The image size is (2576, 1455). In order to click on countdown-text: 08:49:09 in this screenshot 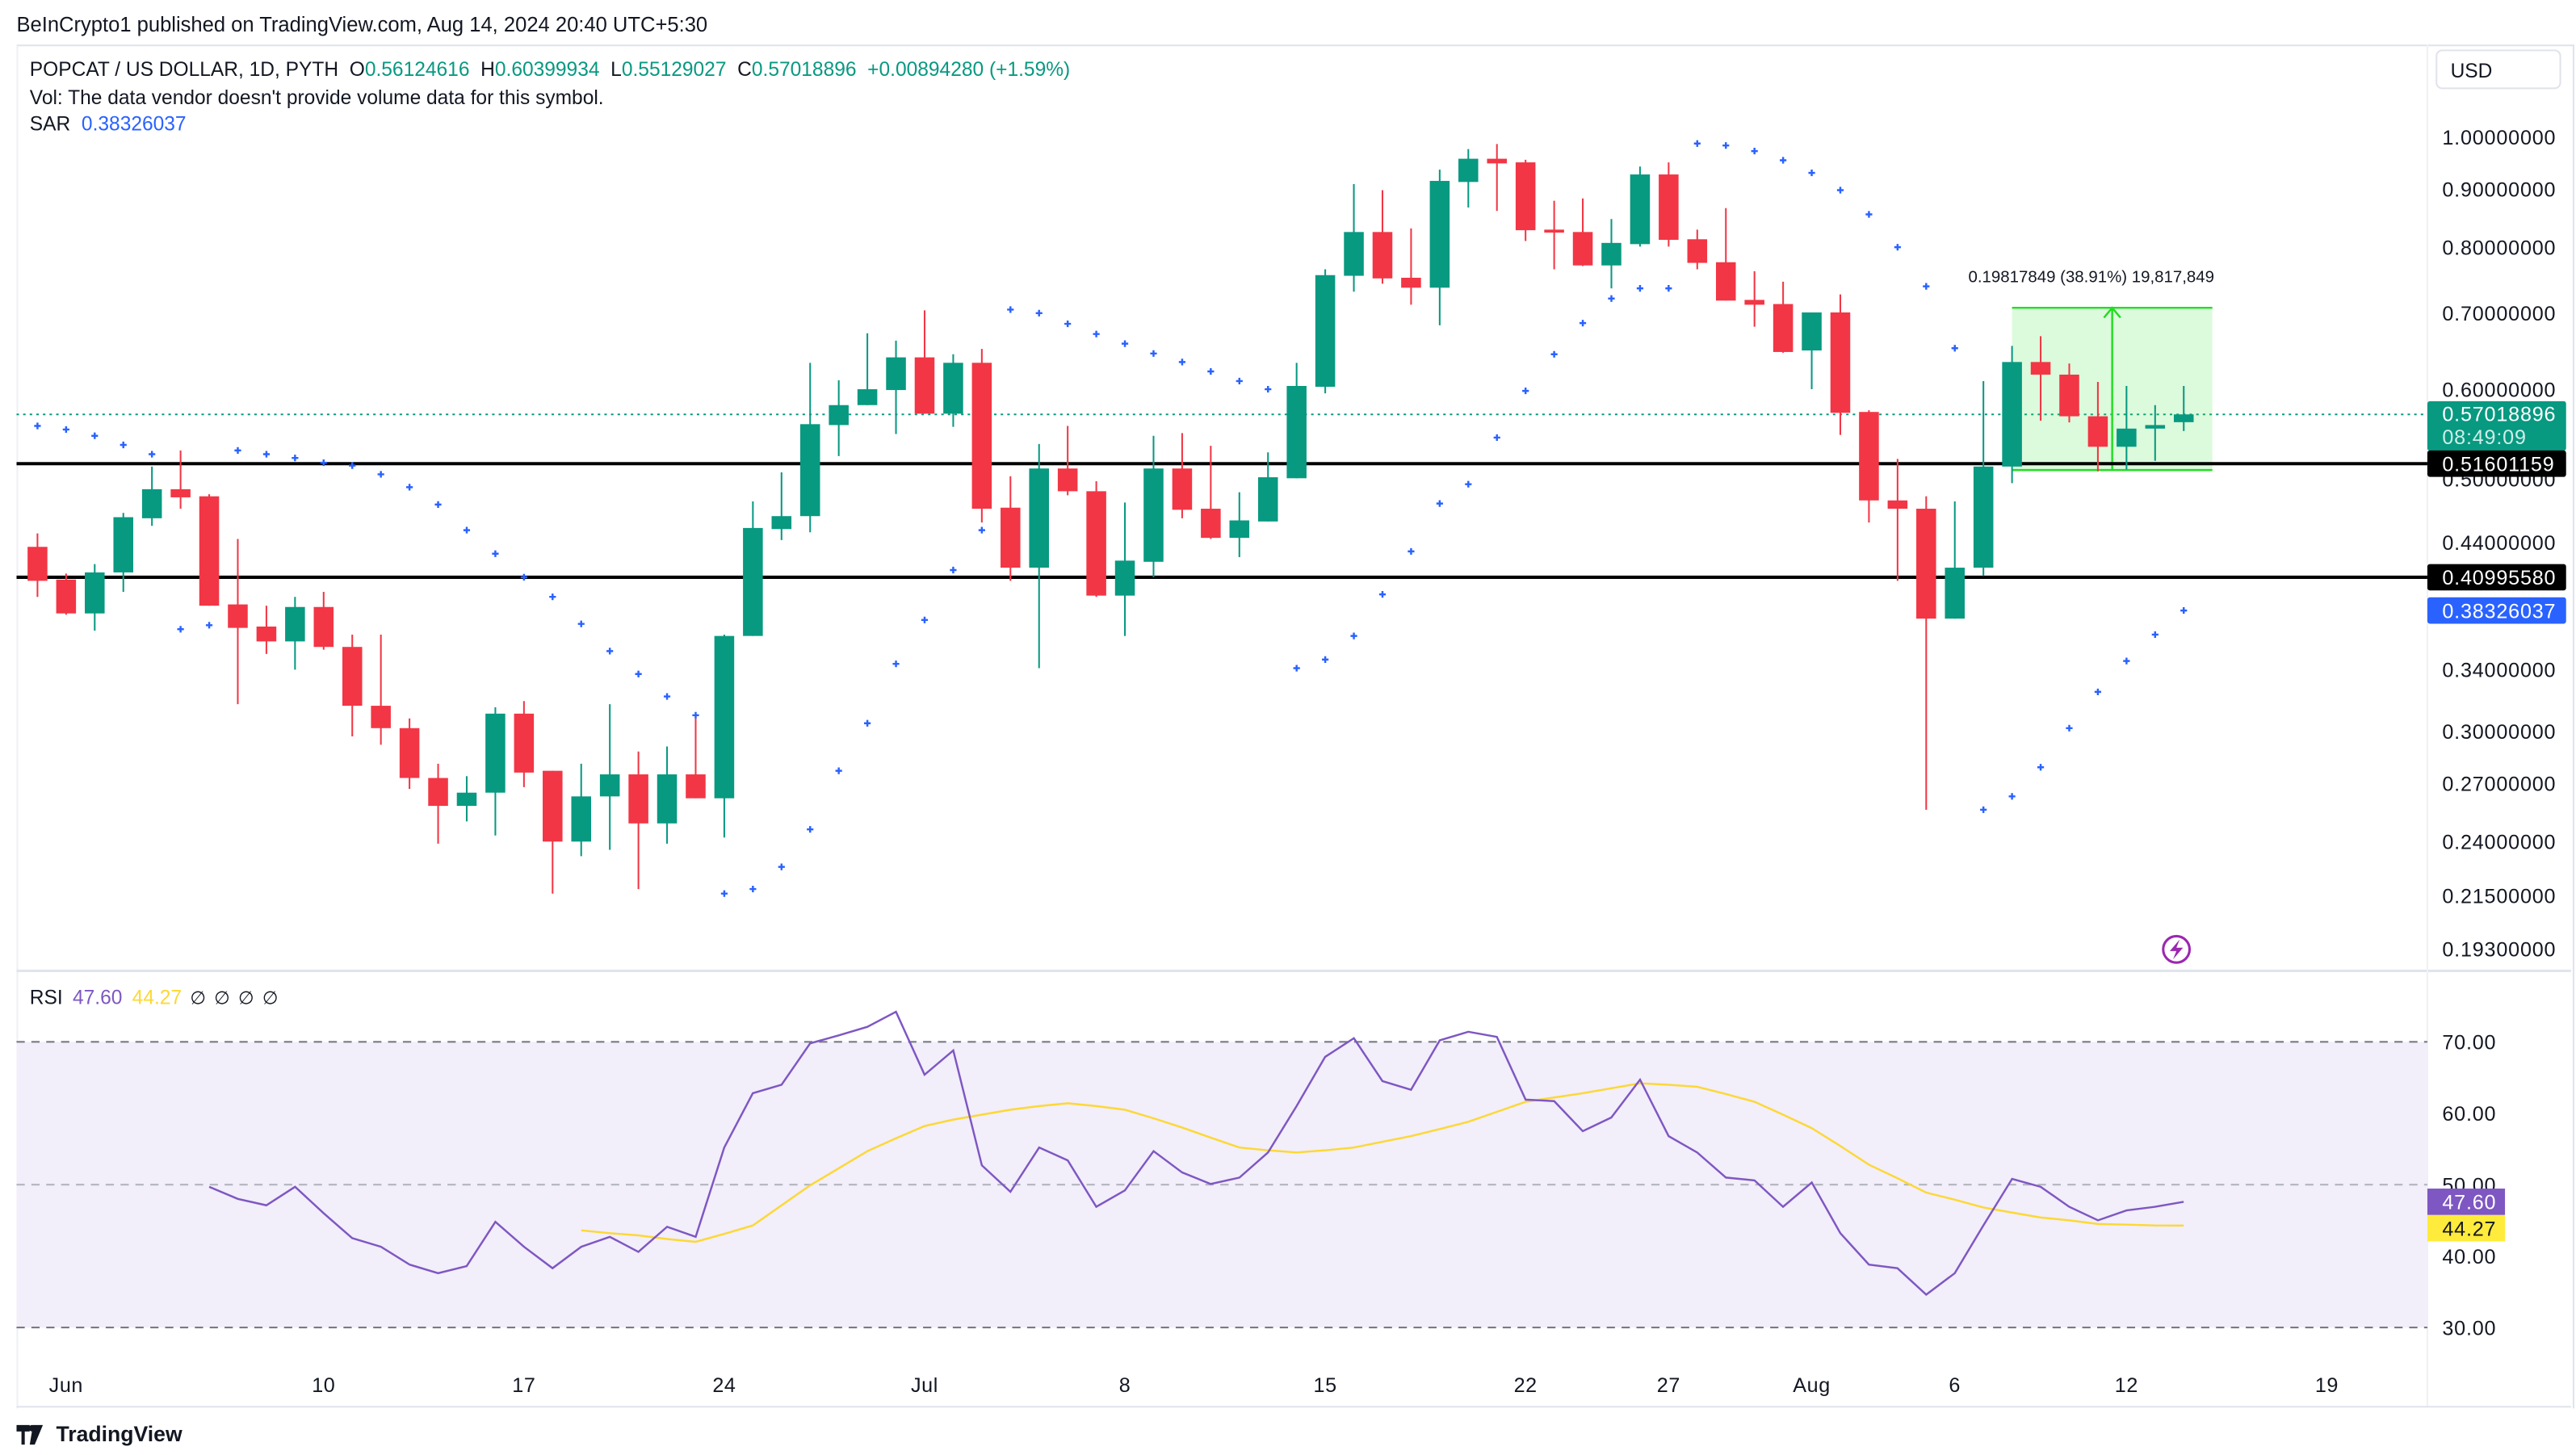, I will do `click(2484, 437)`.